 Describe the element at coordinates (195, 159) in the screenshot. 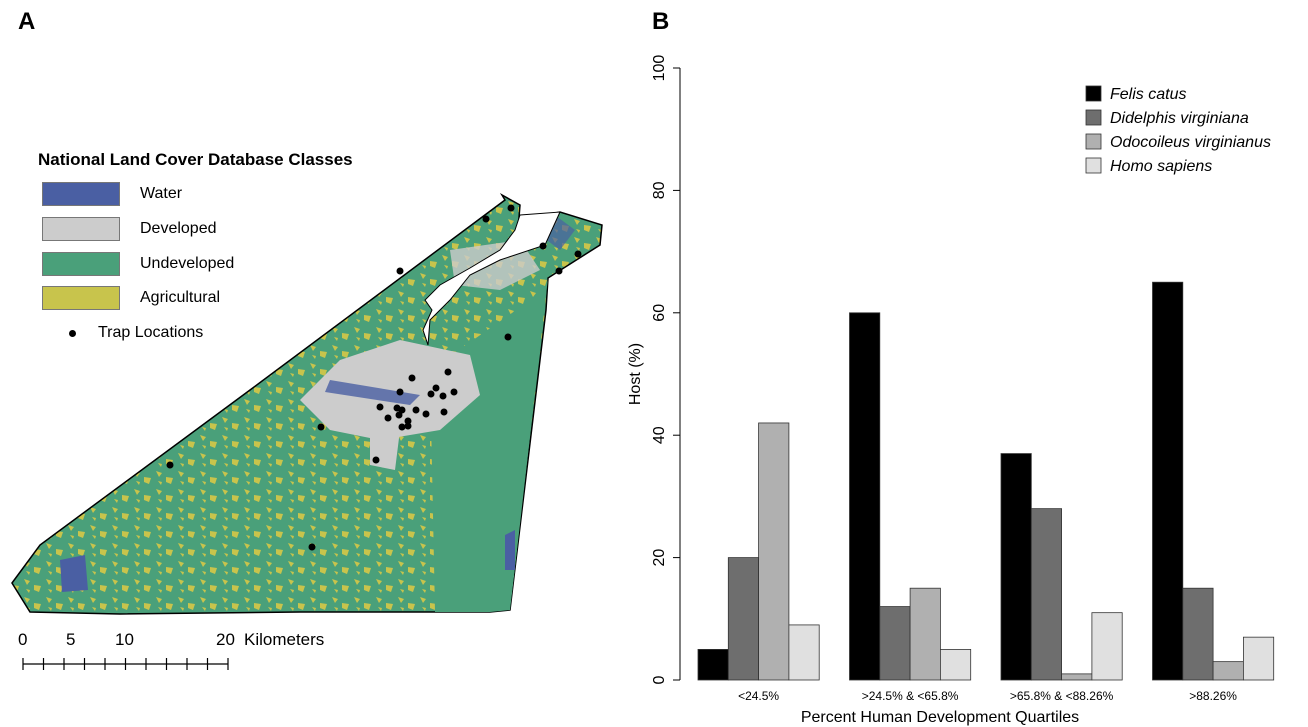

I see `land-cover-legend-title: National Land Cover Database Classes` at that location.